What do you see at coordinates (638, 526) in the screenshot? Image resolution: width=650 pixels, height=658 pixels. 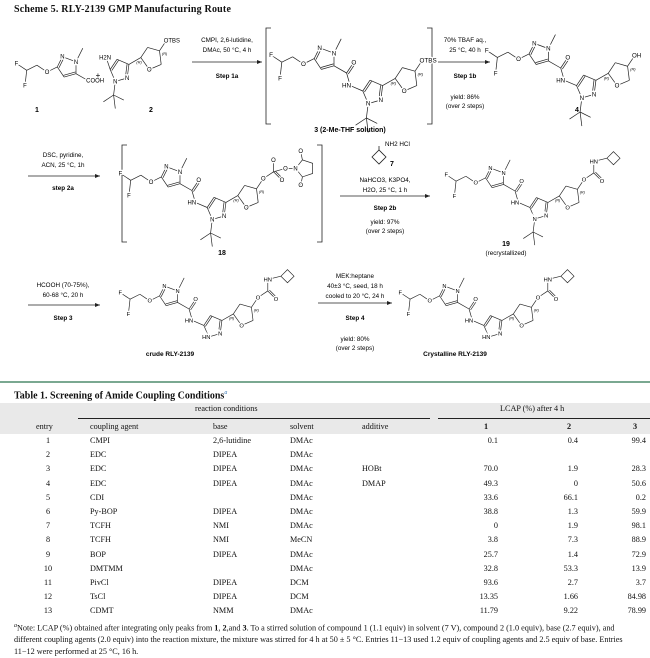 I see `cell-c3: 98.1` at bounding box center [638, 526].